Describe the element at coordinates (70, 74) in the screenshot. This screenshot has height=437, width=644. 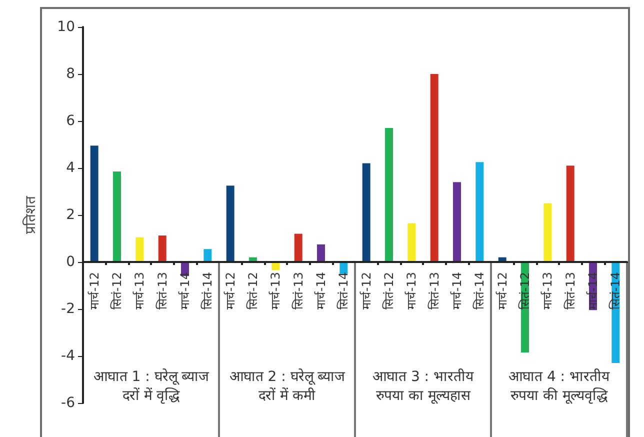
I see `y-tick-label: 8` at that location.